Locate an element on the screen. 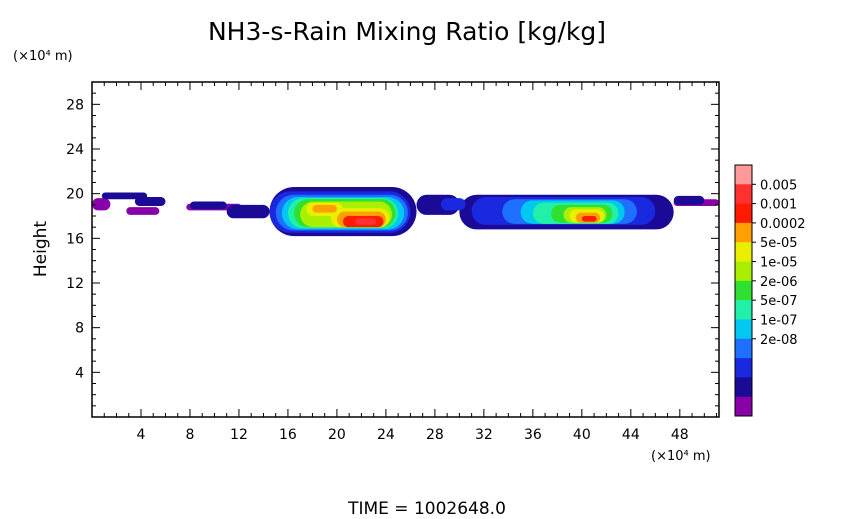 This screenshot has width=854, height=519. x-tick-label: 40 is located at coordinates (582, 435).